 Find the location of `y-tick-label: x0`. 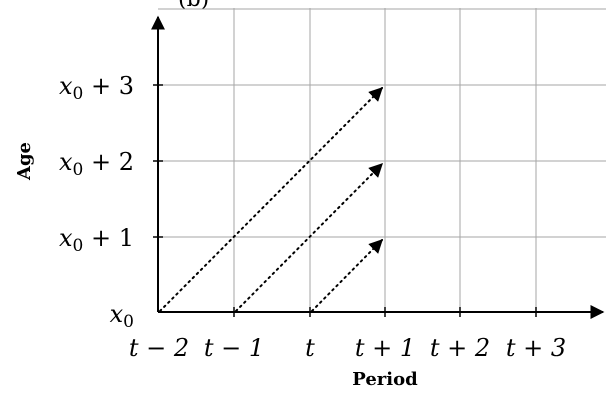

y-tick-label: x0 is located at coordinates (122, 316).